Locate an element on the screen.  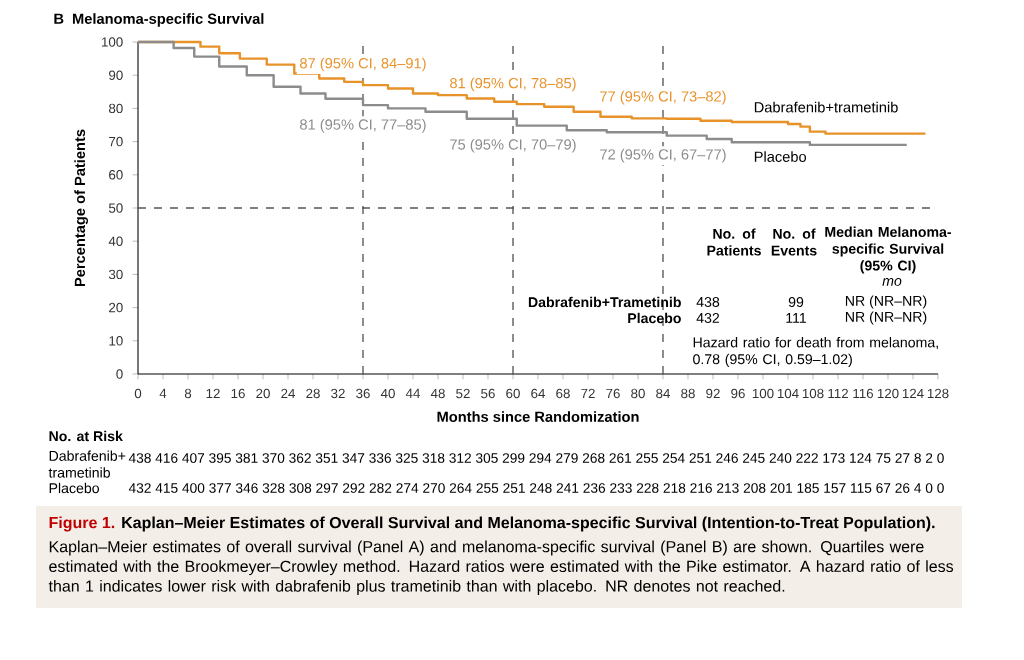
text: Kaplan–Meier Estimates of Overall Survival and Melanoma-specific Survival (Intention-to-Treat Population). is located at coordinates (528, 524).